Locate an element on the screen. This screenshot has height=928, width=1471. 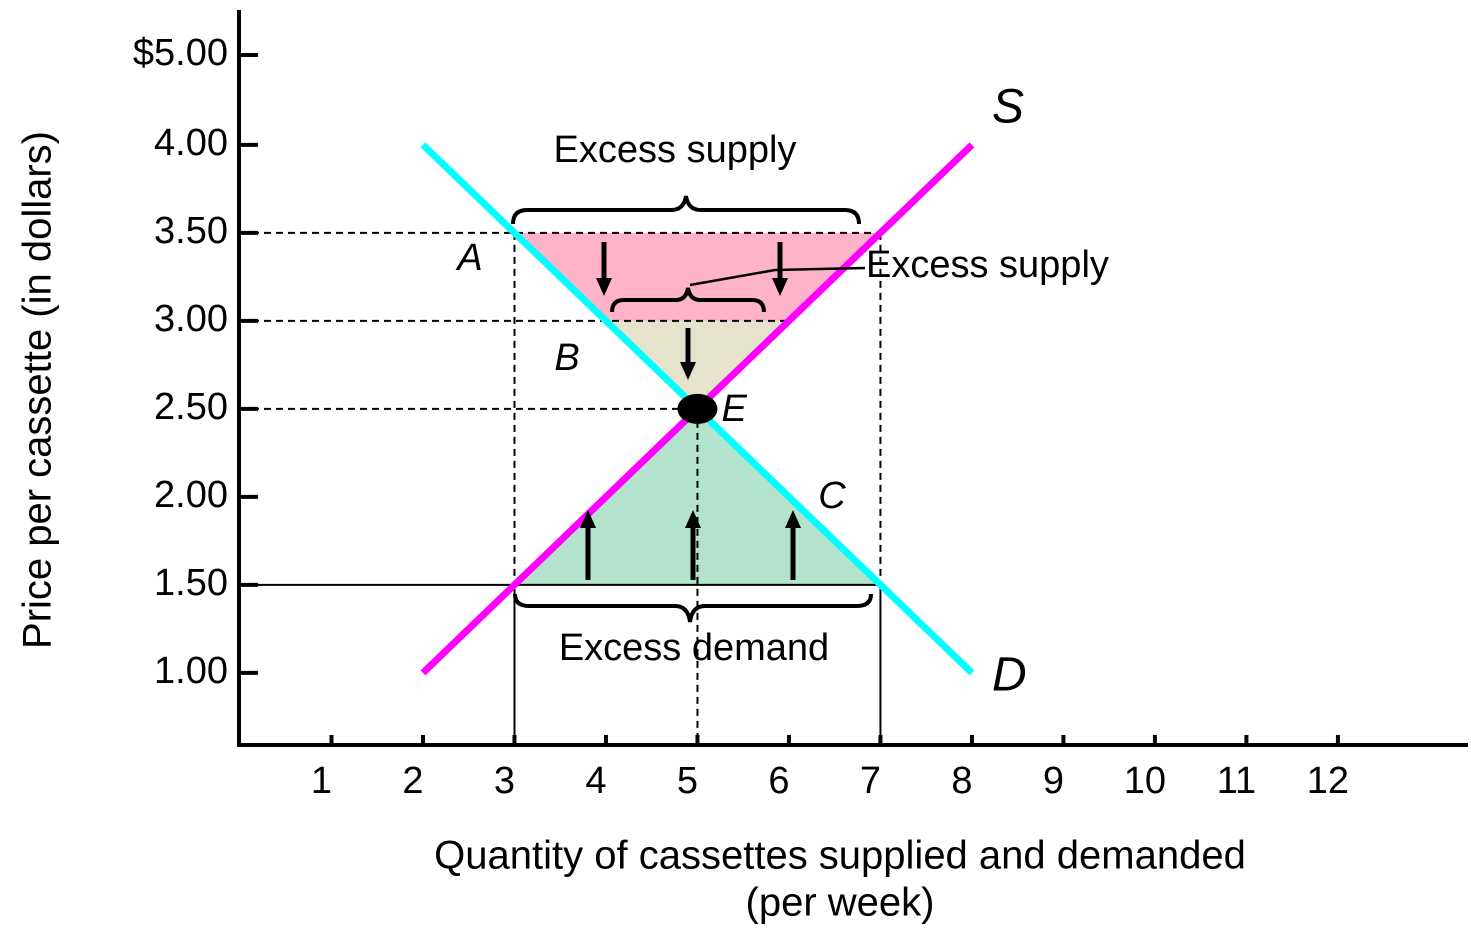
y-tick-label: 3.50 is located at coordinates (191, 231).